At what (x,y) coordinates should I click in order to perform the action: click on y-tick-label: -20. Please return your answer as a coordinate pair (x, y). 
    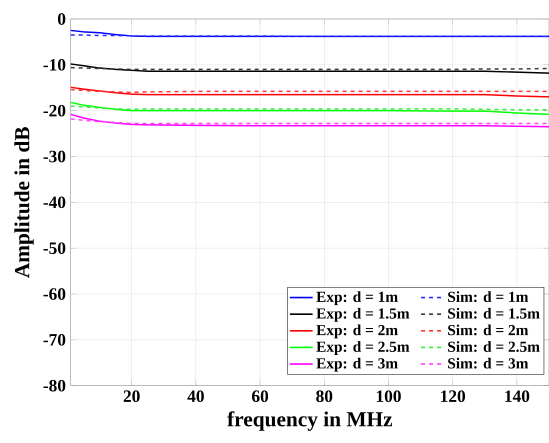
    Looking at the image, I should click on (54, 110).